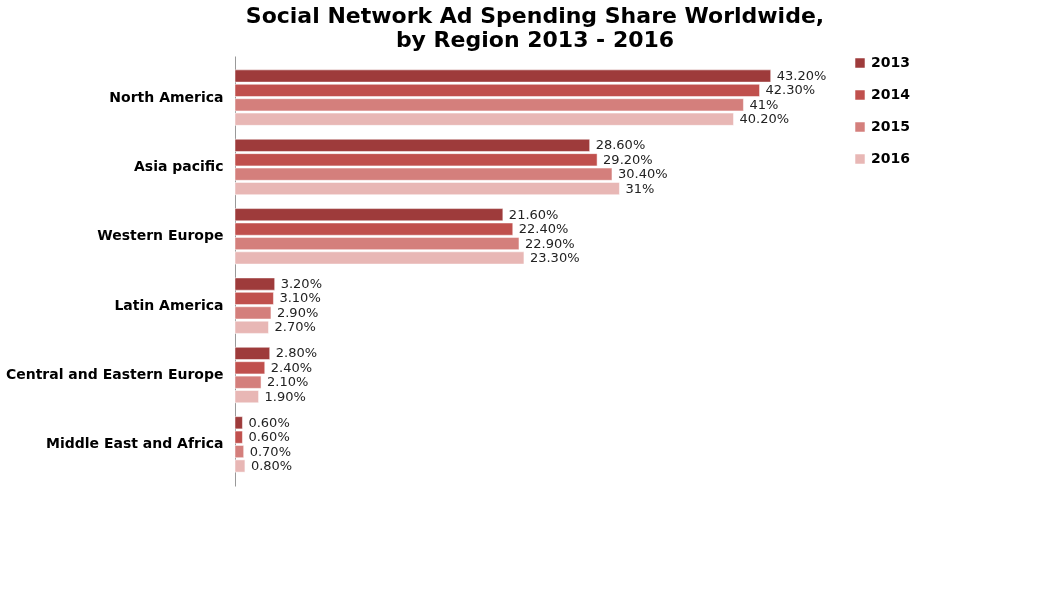  Describe the element at coordinates (642, 174) in the screenshot. I see `data-label: 30.40%` at that location.